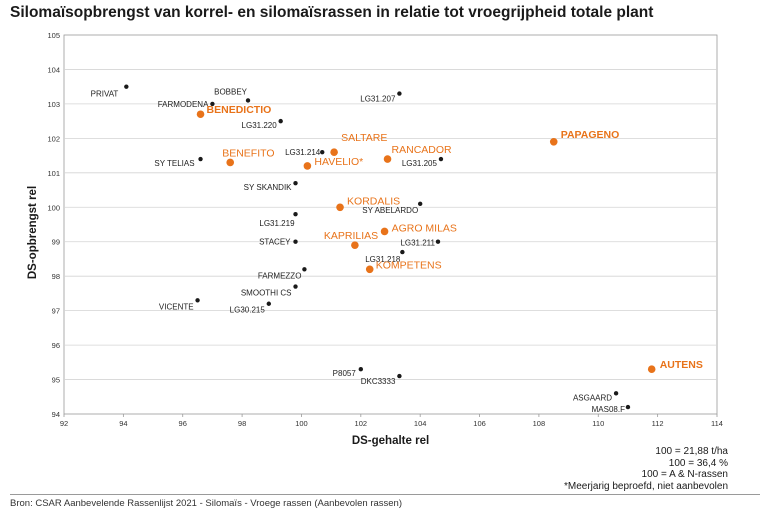 The image size is (770, 513). What do you see at coordinates (56, 242) in the screenshot?
I see `y-tick-label: 99` at bounding box center [56, 242].